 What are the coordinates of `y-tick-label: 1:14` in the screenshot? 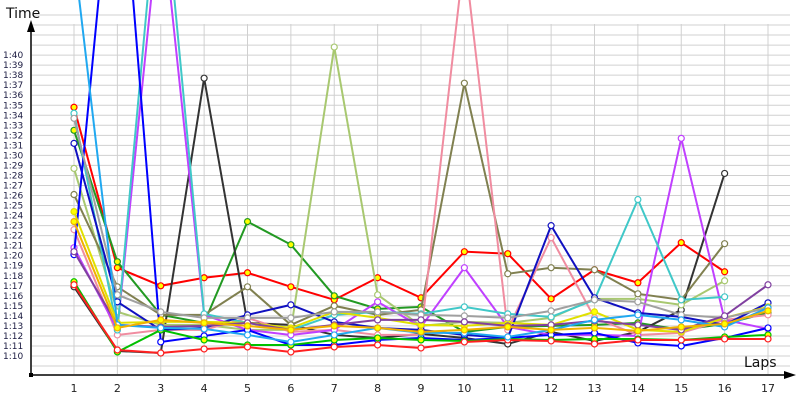 It's located at (13, 317).